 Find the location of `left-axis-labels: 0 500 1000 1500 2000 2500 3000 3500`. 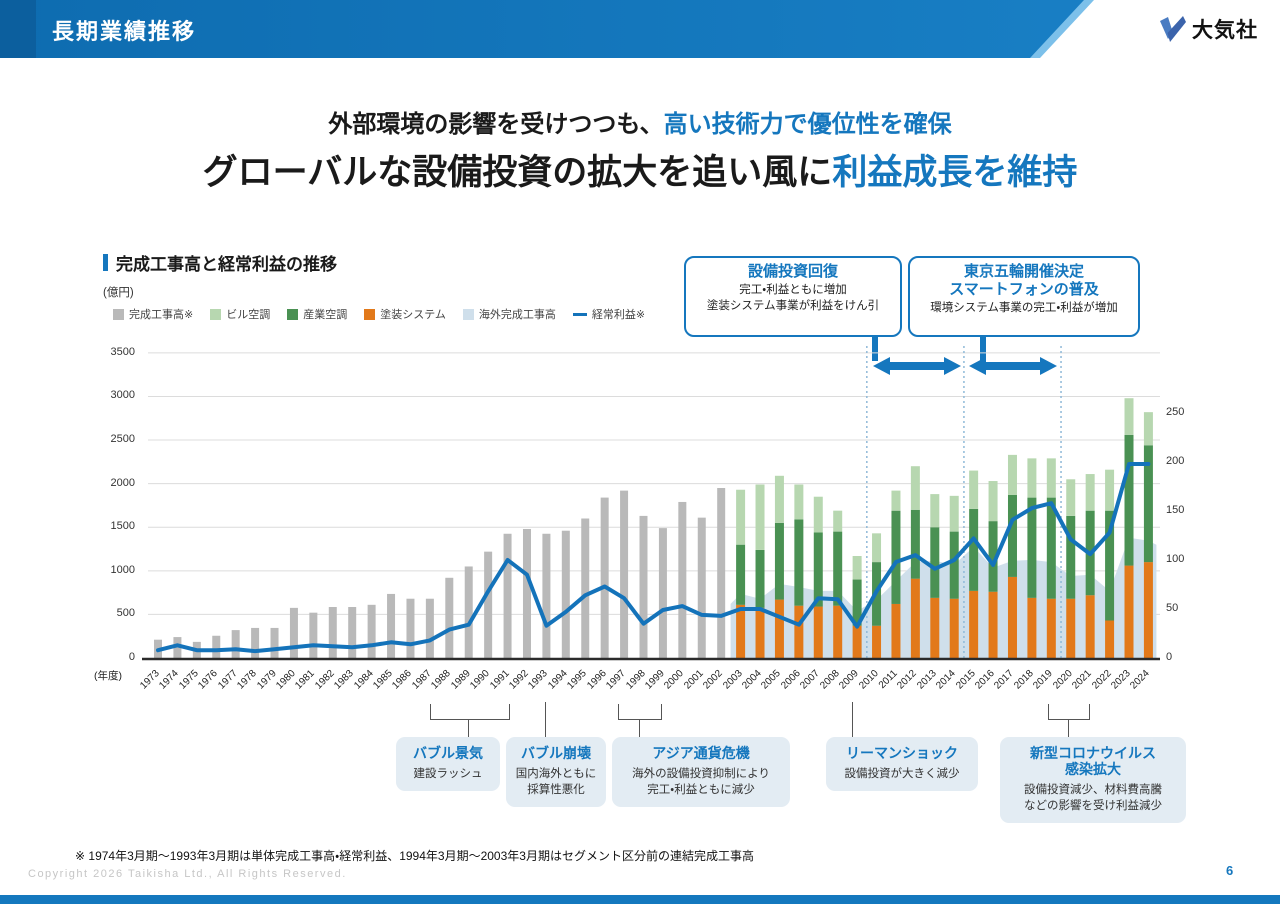

left-axis-labels: 0 500 1000 1500 2000 2500 3000 3500 is located at coordinates (118, 505).